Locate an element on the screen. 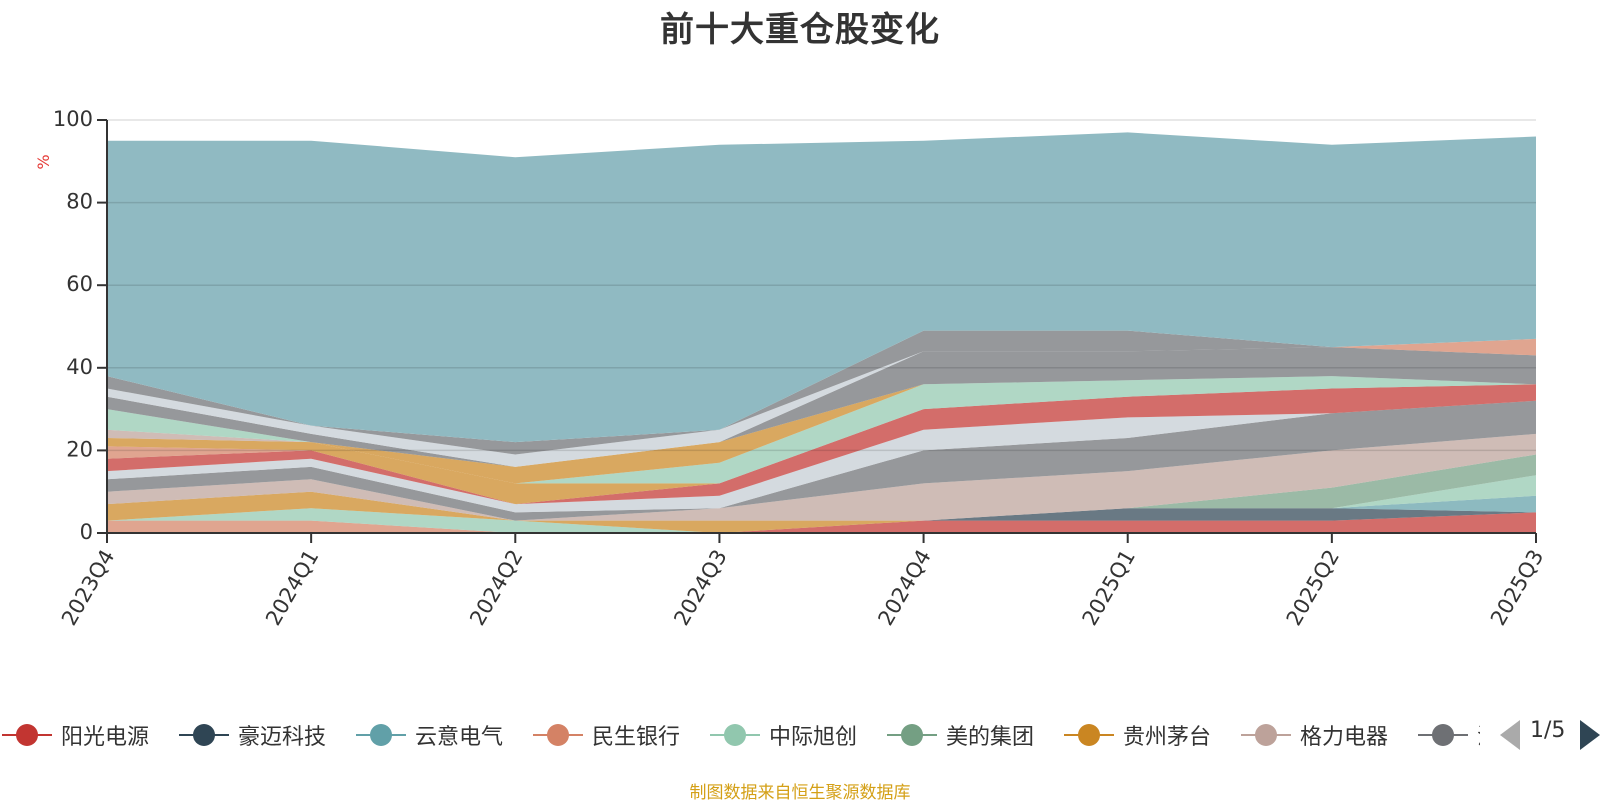 The image size is (1600, 803). x-tick-label: 2024Q4 is located at coordinates (904, 588).